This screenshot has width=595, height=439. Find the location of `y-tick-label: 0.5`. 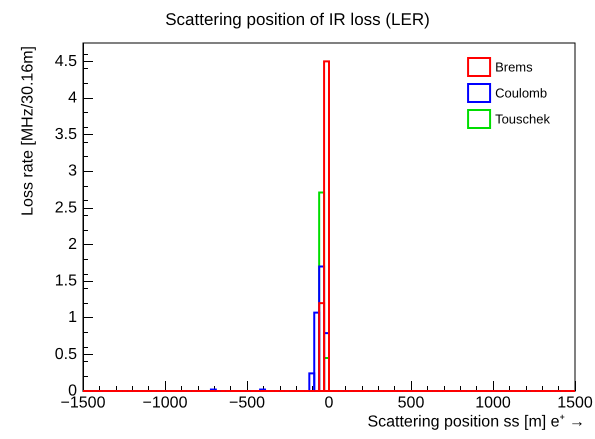

y-tick-label: 0.5 is located at coordinates (66, 354).